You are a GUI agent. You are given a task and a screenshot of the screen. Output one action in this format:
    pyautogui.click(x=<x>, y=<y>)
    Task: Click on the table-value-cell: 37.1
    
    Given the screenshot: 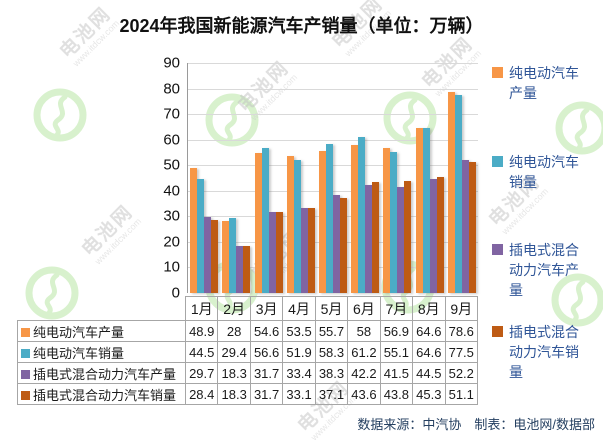 What is the action you would take?
    pyautogui.click(x=331, y=394)
    